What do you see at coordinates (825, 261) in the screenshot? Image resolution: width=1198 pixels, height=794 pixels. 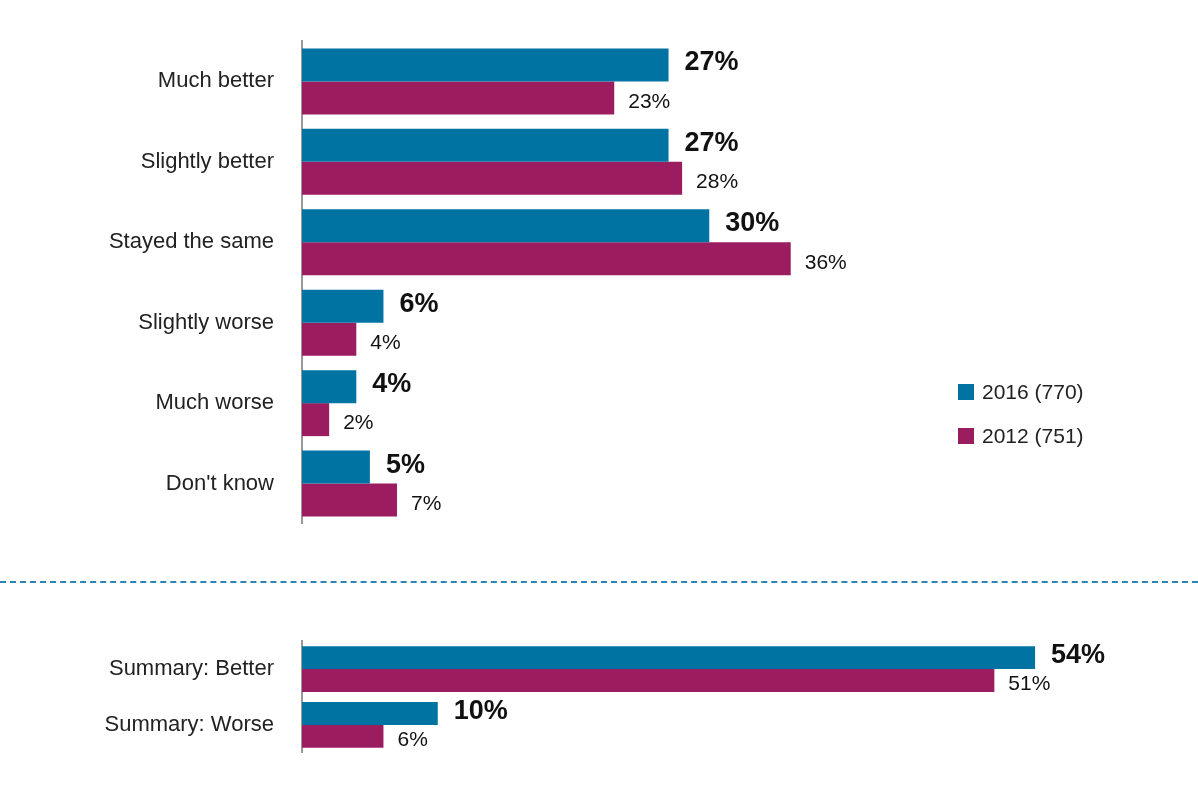 I see `data-label: 36%` at bounding box center [825, 261].